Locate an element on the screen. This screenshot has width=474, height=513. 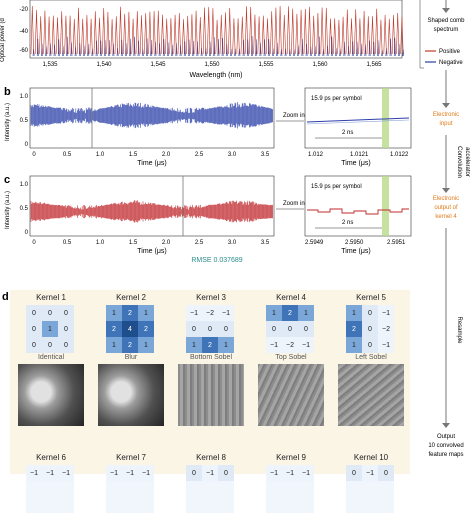
inset-c-xtick: 2.5950 is located at coordinates (354, 243).